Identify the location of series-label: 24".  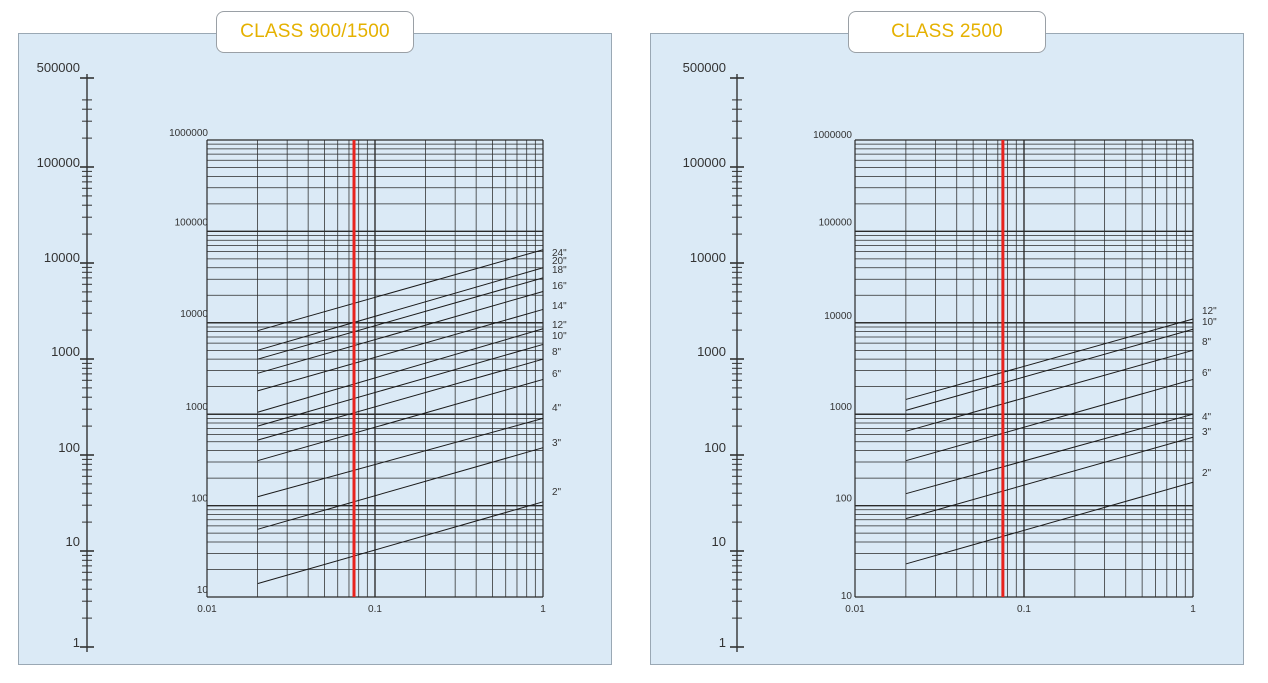
(559, 253).